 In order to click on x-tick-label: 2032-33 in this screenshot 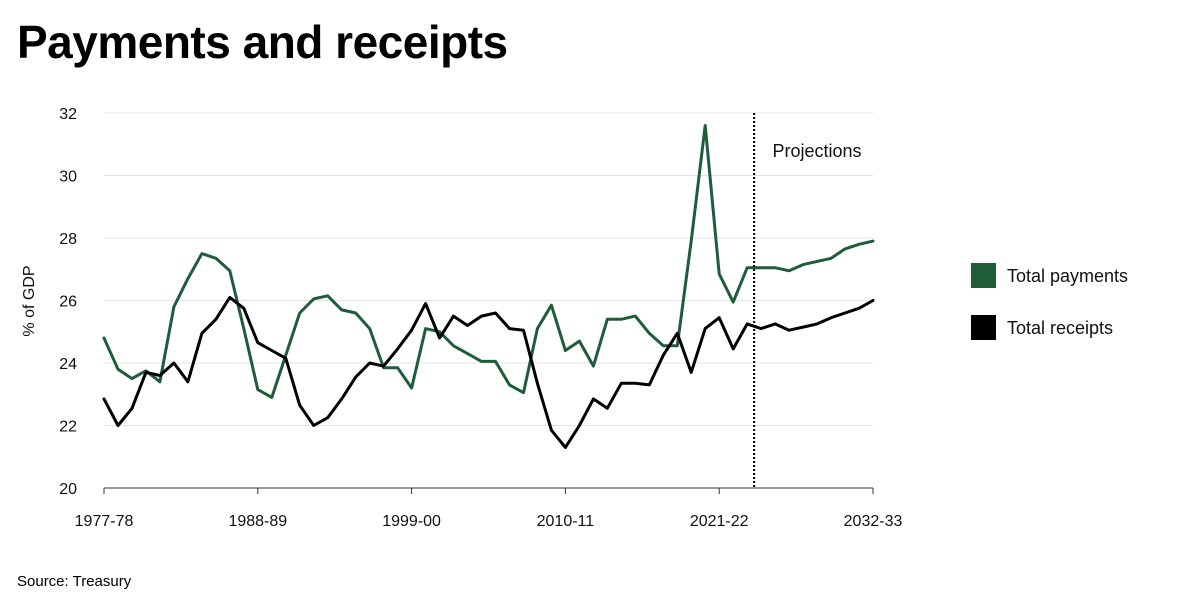, I will do `click(873, 521)`.